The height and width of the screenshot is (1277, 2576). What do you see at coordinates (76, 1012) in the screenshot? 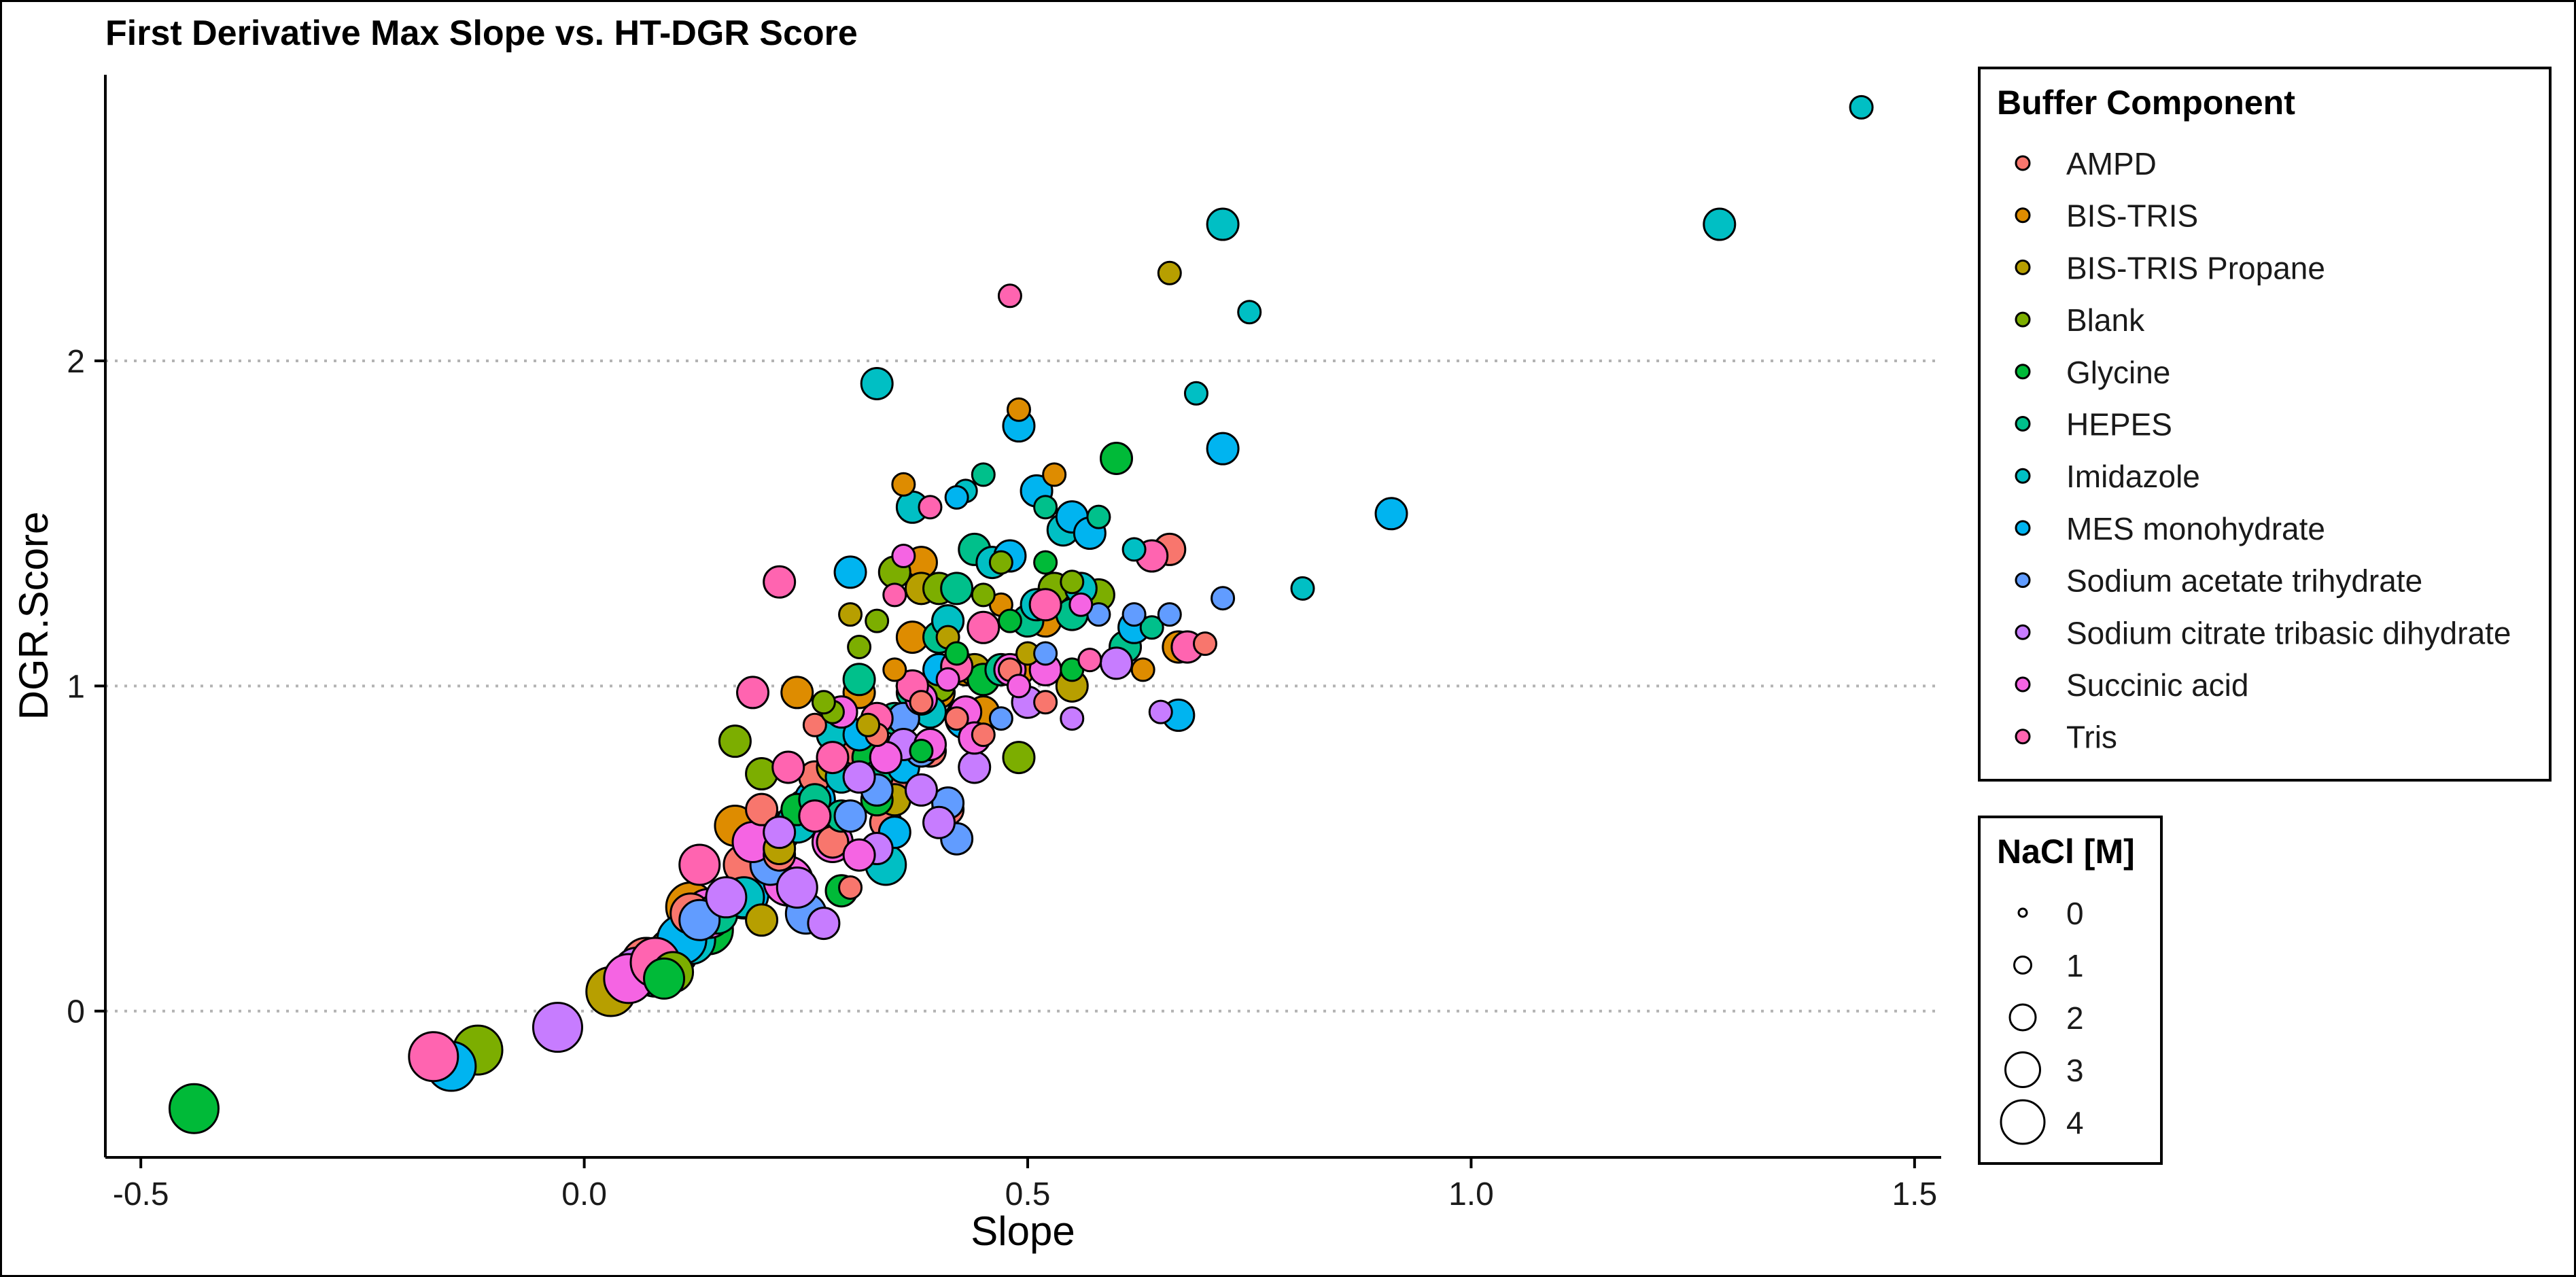
I see `y-tick-label: 0` at bounding box center [76, 1012].